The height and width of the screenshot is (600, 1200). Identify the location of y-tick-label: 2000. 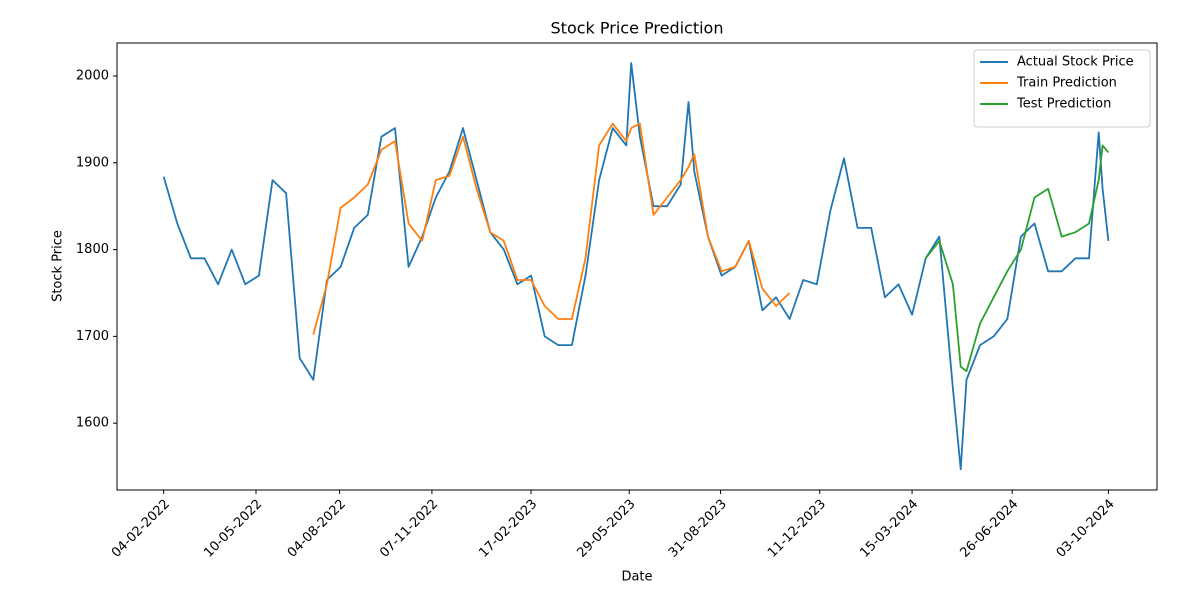
(92, 75).